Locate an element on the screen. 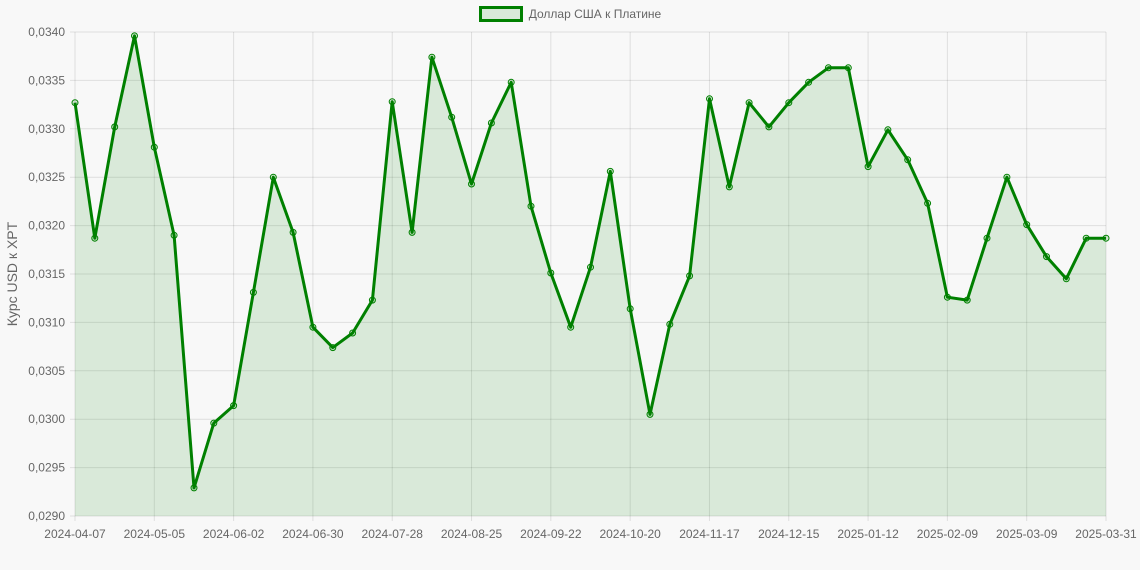 The image size is (1140, 570). y-tick-label: 0,0335 is located at coordinates (46, 80).